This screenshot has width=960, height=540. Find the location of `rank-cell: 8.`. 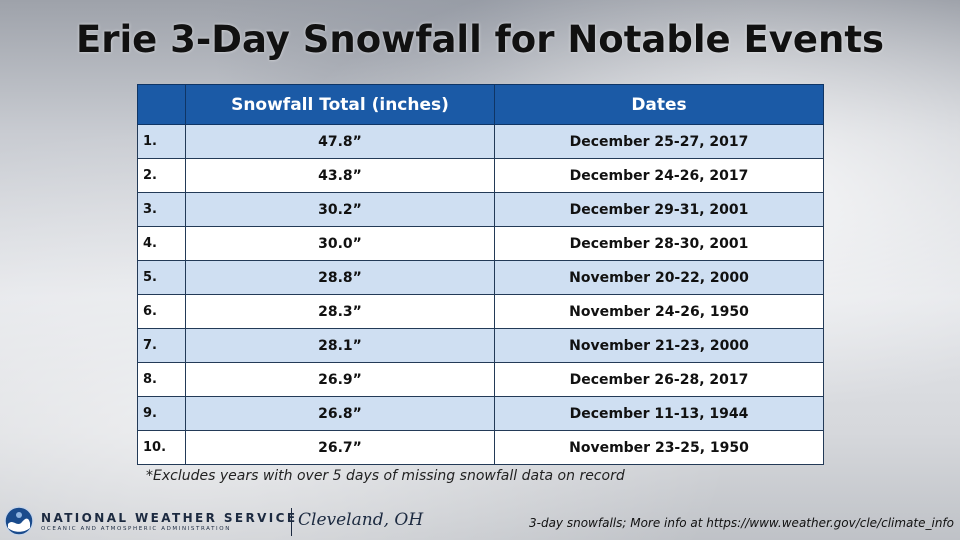

rank-cell: 8. is located at coordinates (161, 379).